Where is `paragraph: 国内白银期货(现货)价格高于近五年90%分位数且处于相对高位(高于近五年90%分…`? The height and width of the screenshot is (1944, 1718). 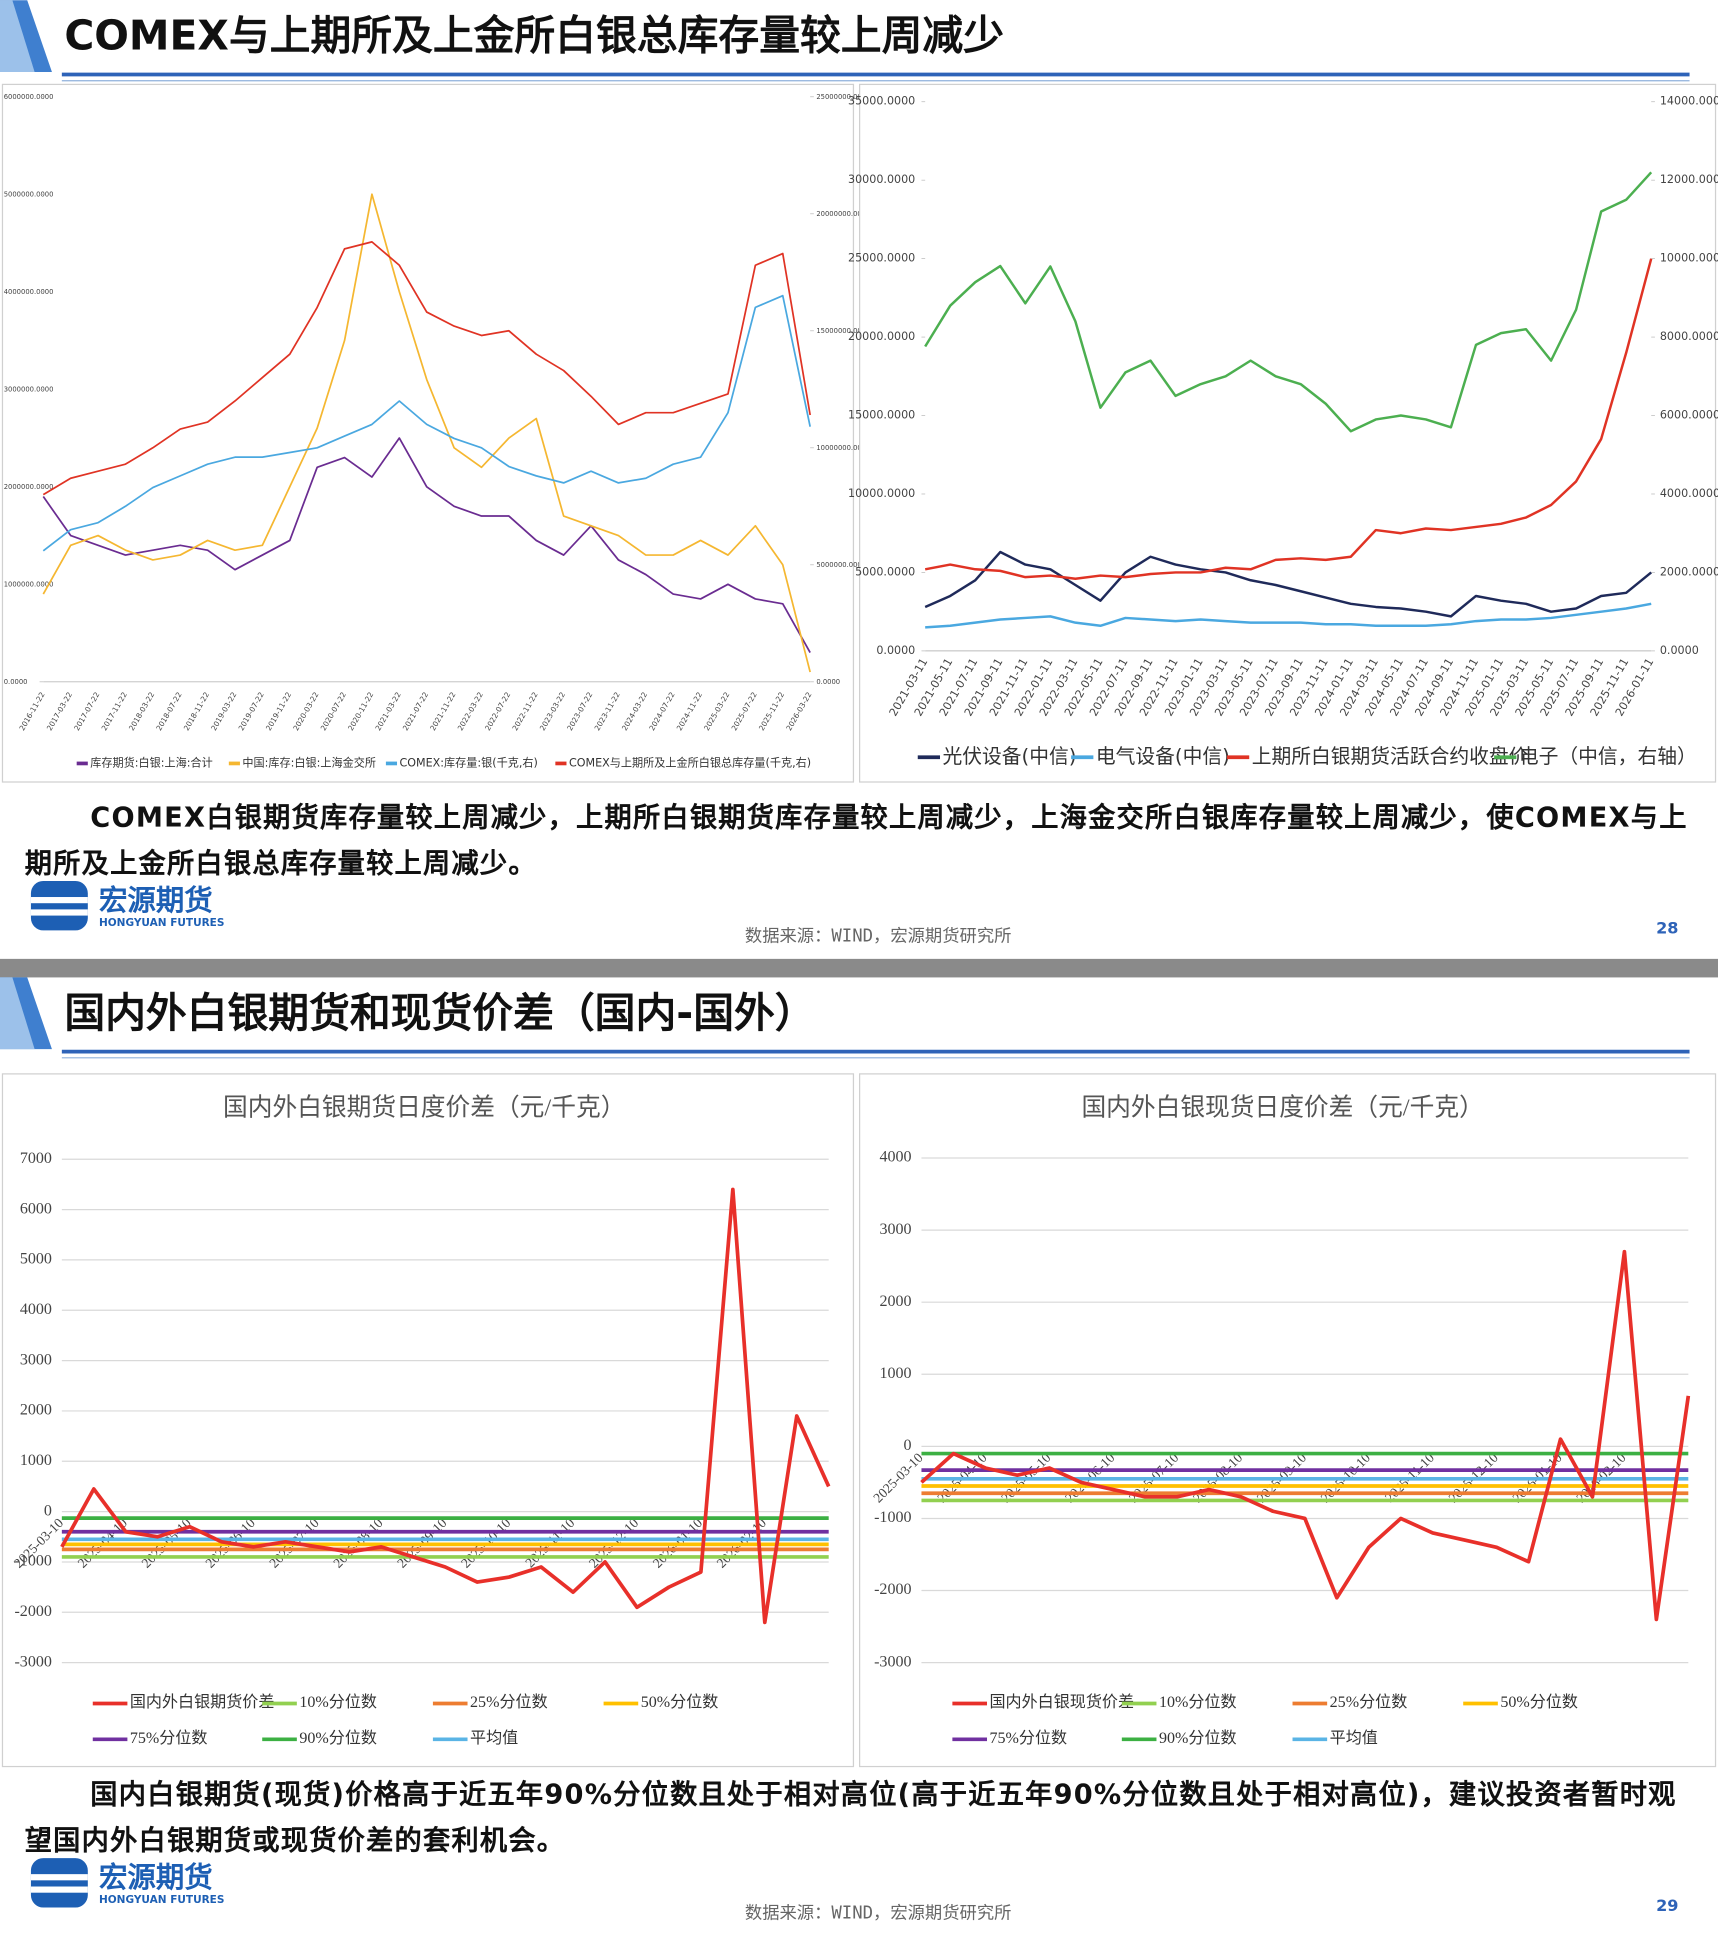
paragraph: 国内白银期货(现货)价格高于近五年90%分位数且处于相对高位(高于近五年90%分… is located at coordinates (850, 1818).